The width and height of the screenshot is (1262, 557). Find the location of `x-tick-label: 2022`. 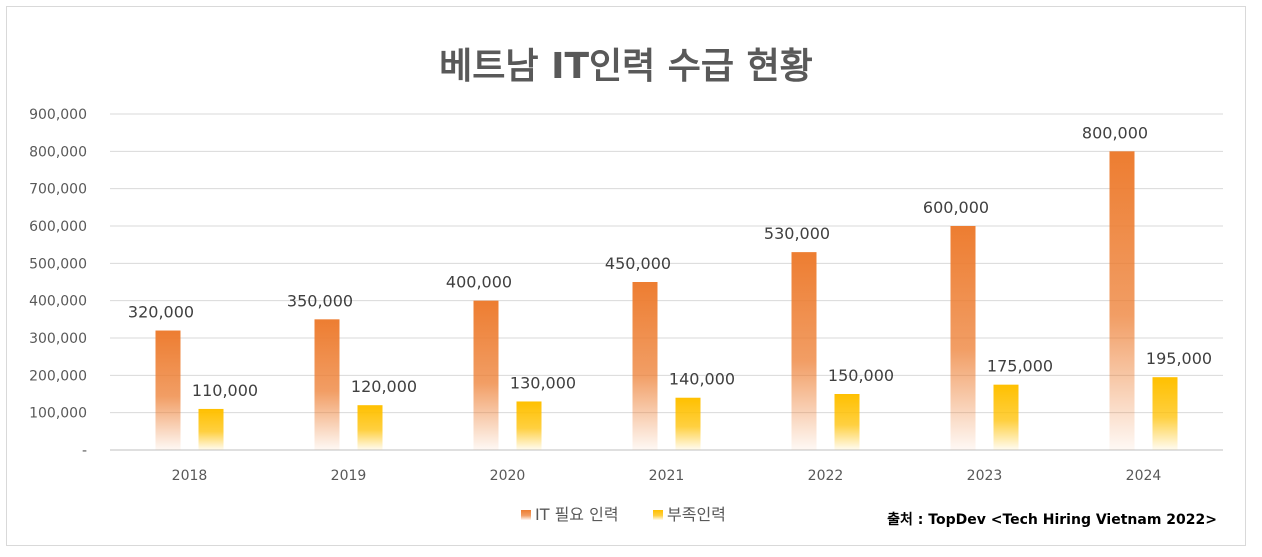

x-tick-label: 2022 is located at coordinates (826, 476).